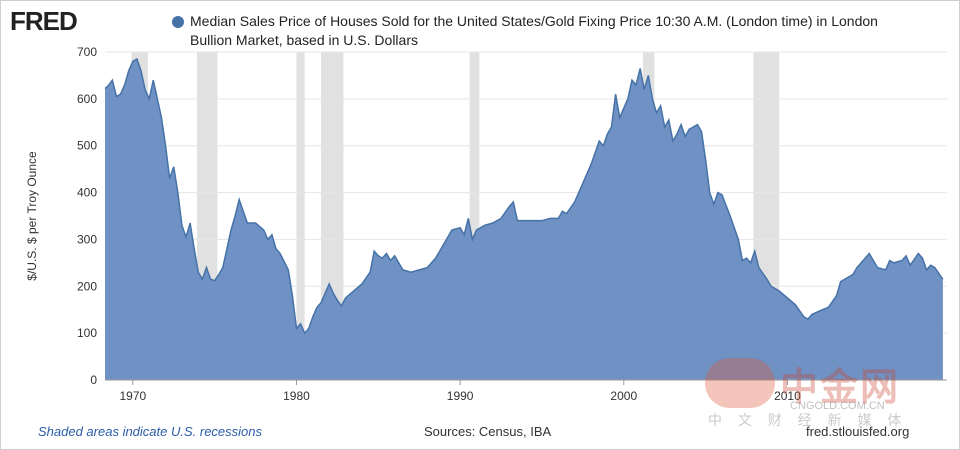 This screenshot has width=960, height=450. What do you see at coordinates (44, 21) in the screenshot?
I see `logo: FRED` at bounding box center [44, 21].